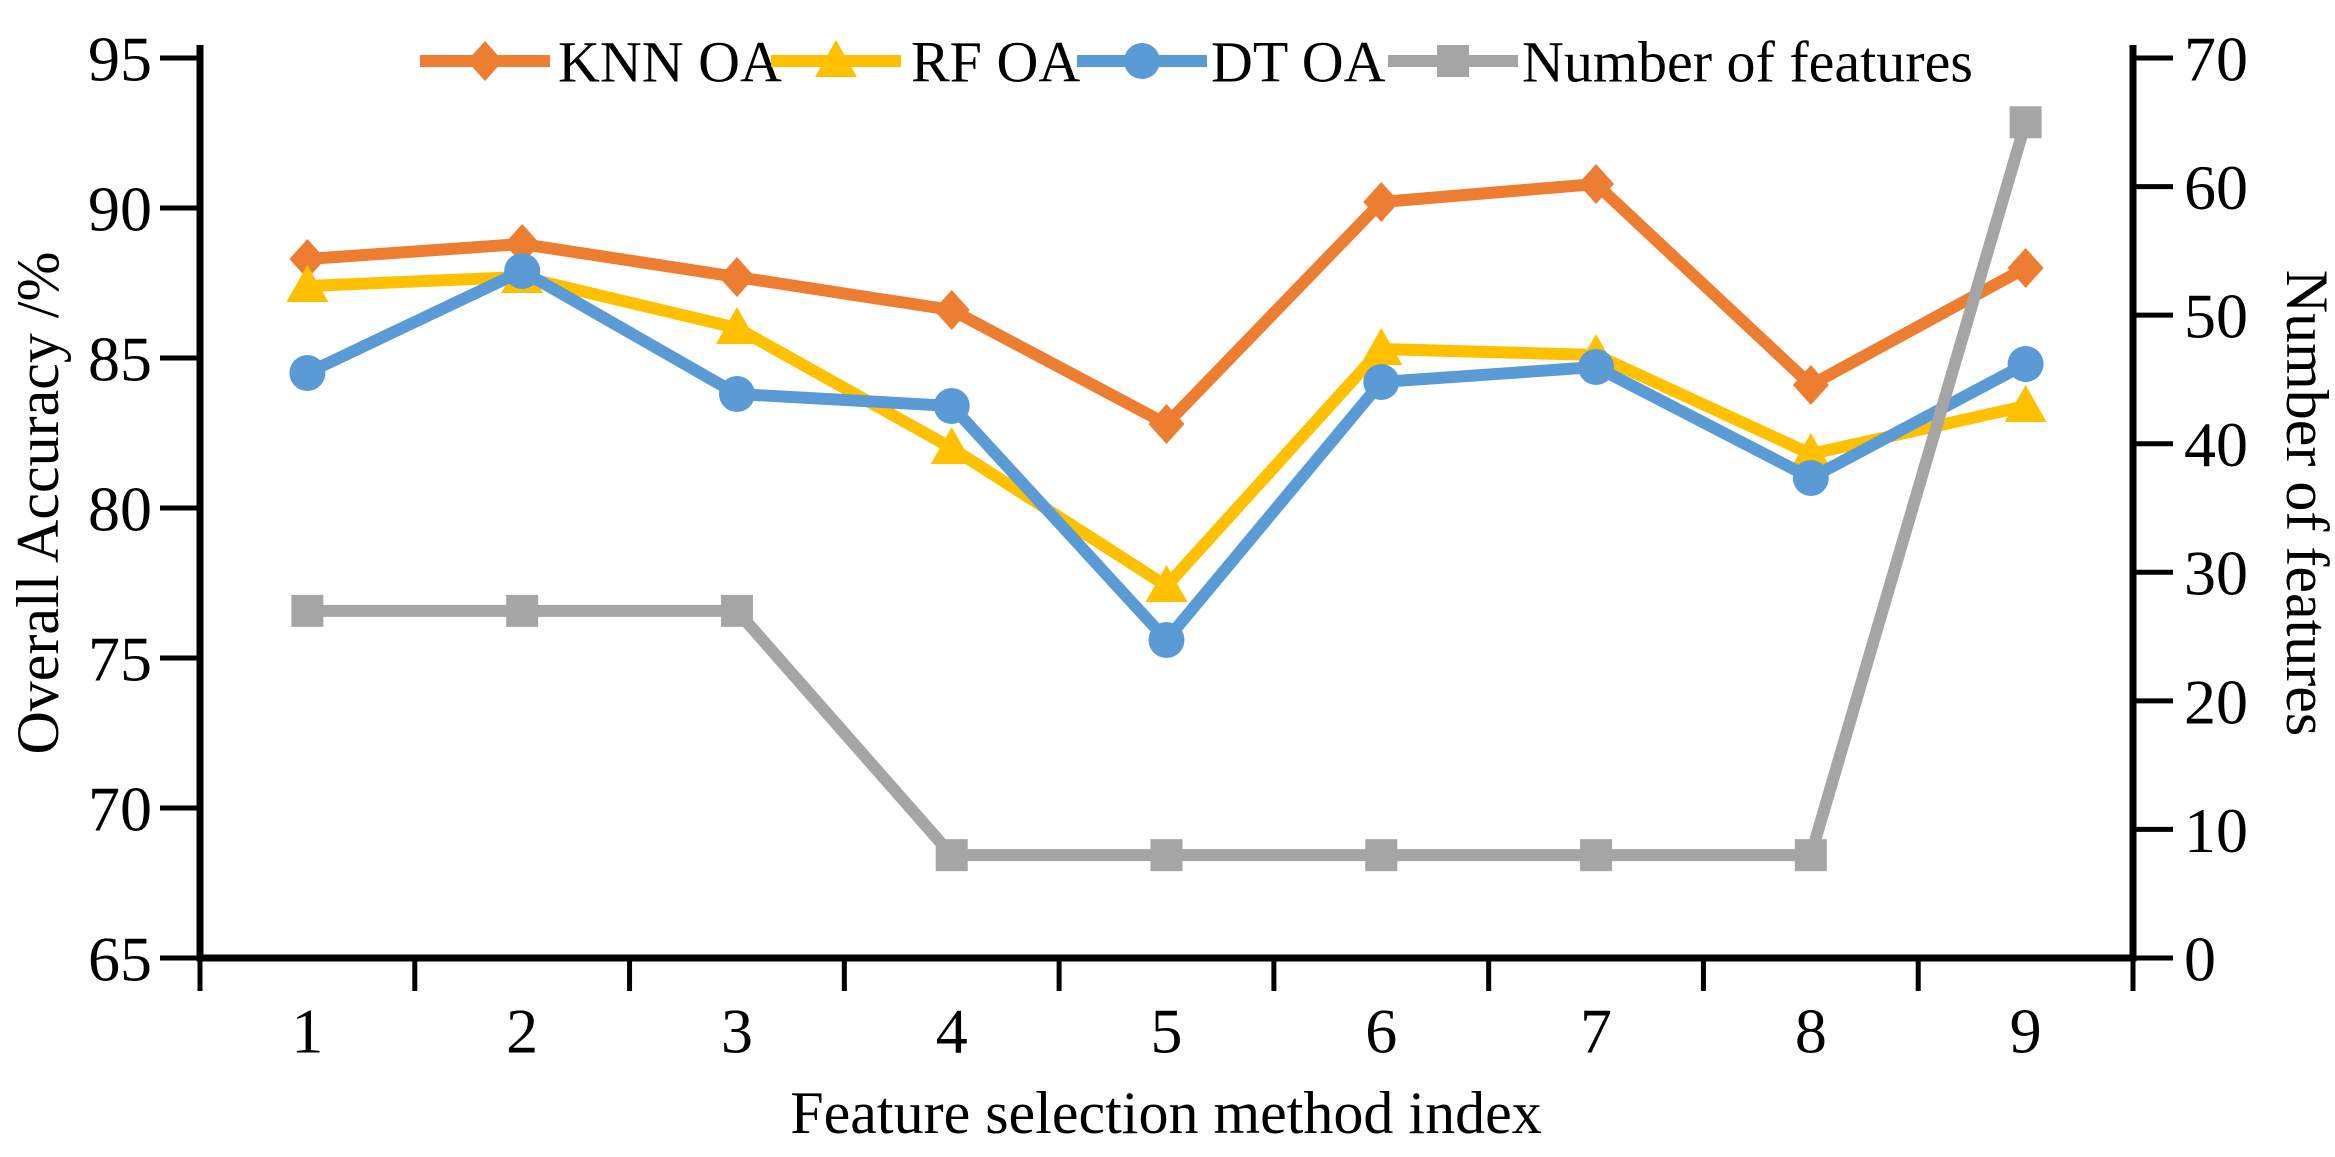 Image resolution: width=2335 pixels, height=1157 pixels. What do you see at coordinates (38, 502) in the screenshot?
I see `left-axis-title: Overall Accuracy /%` at bounding box center [38, 502].